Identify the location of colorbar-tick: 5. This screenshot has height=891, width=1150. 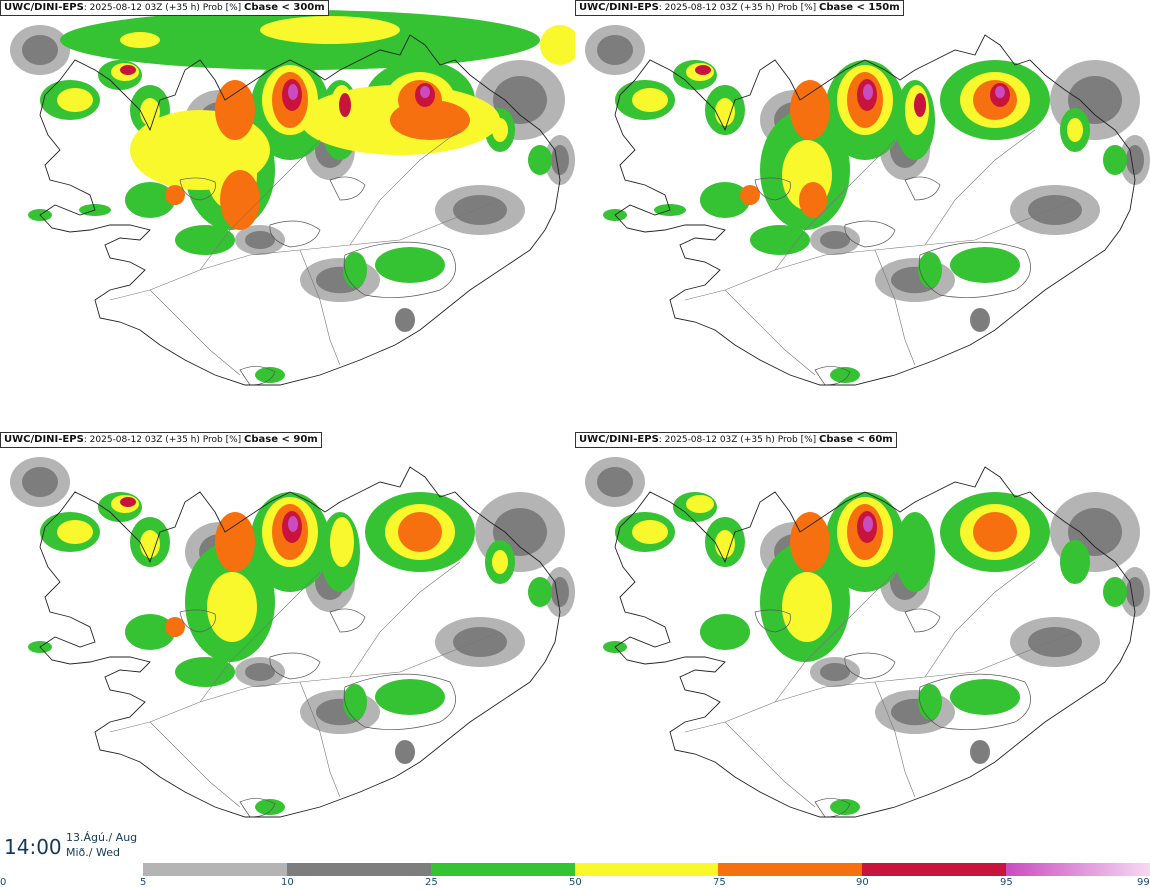
(143, 882).